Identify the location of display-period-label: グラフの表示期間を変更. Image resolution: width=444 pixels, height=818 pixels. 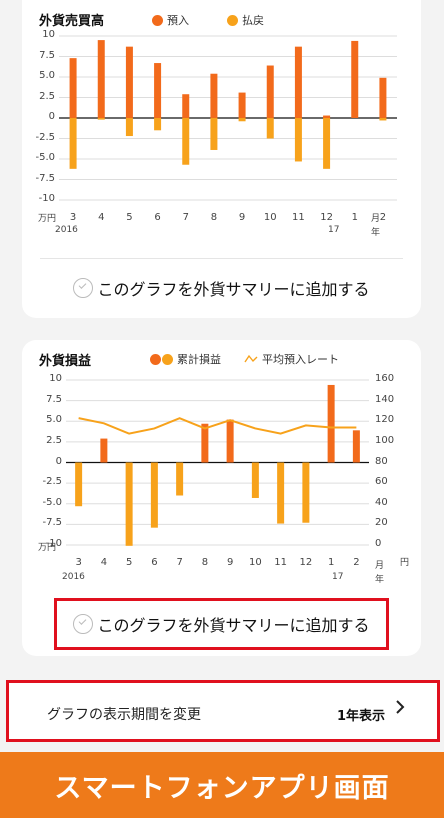
(124, 715).